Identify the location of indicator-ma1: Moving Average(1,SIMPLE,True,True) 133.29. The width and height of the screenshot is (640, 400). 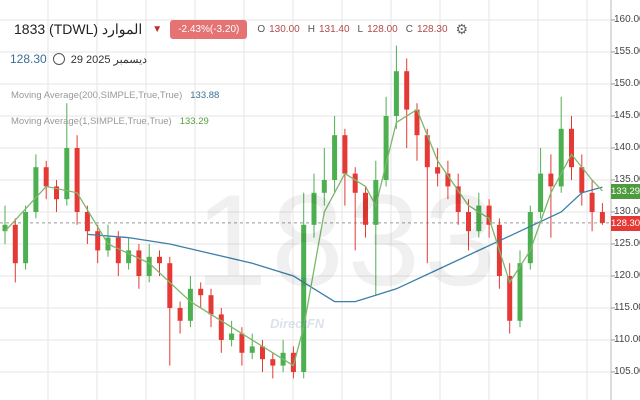
(110, 121).